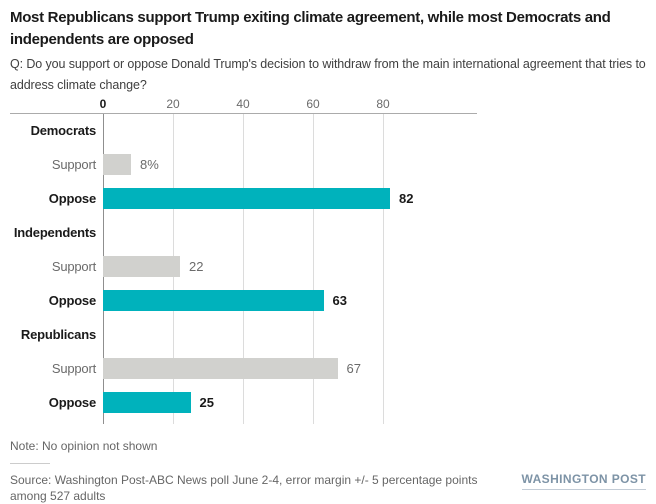  Describe the element at coordinates (406, 198) in the screenshot. I see `bar-value: 82` at that location.